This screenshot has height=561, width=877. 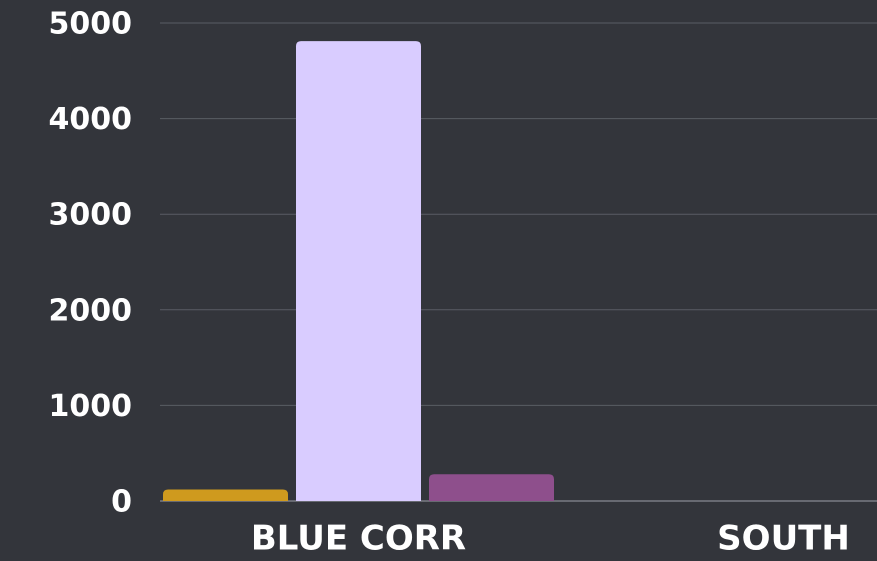 I want to click on x-tick-label: BLUE CORR, so click(x=358, y=539).